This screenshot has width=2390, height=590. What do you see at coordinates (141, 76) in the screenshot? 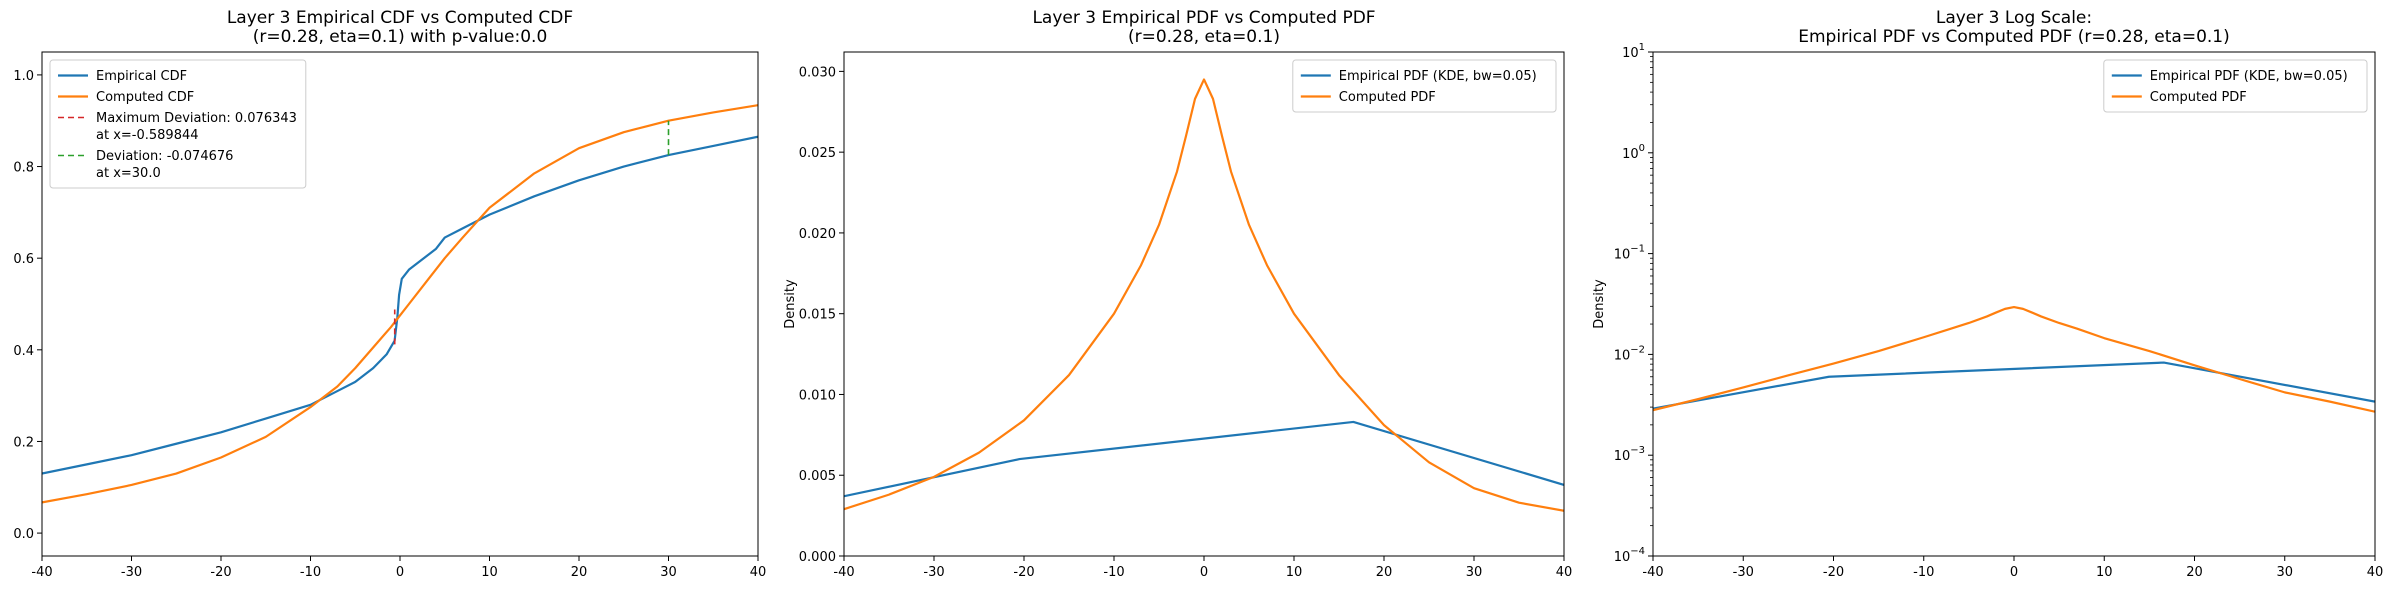
I see `legend-label-1: Empirical CDF` at bounding box center [141, 76].